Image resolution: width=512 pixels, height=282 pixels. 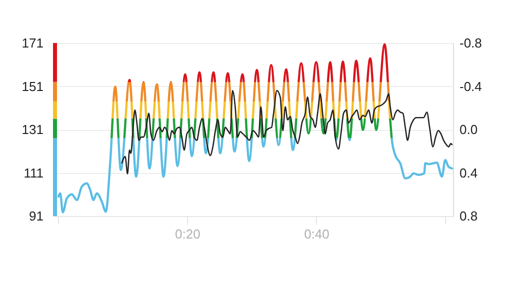 What do you see at coordinates (36, 216) in the screenshot?
I see `y-tick-label: 91` at bounding box center [36, 216].